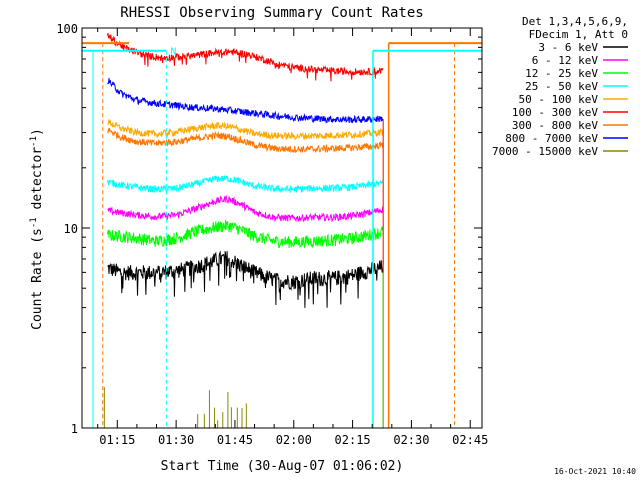 The image size is (640, 480). Describe the element at coordinates (551, 138) in the screenshot. I see `legend-label: 800 - 7000 keV` at that location.